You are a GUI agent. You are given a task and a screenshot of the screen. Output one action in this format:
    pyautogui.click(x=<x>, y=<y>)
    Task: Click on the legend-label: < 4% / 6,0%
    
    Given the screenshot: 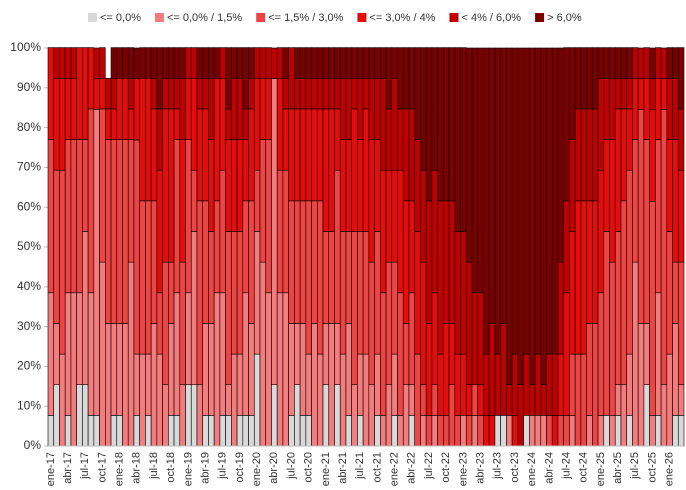 What is the action you would take?
    pyautogui.click(x=491, y=18)
    